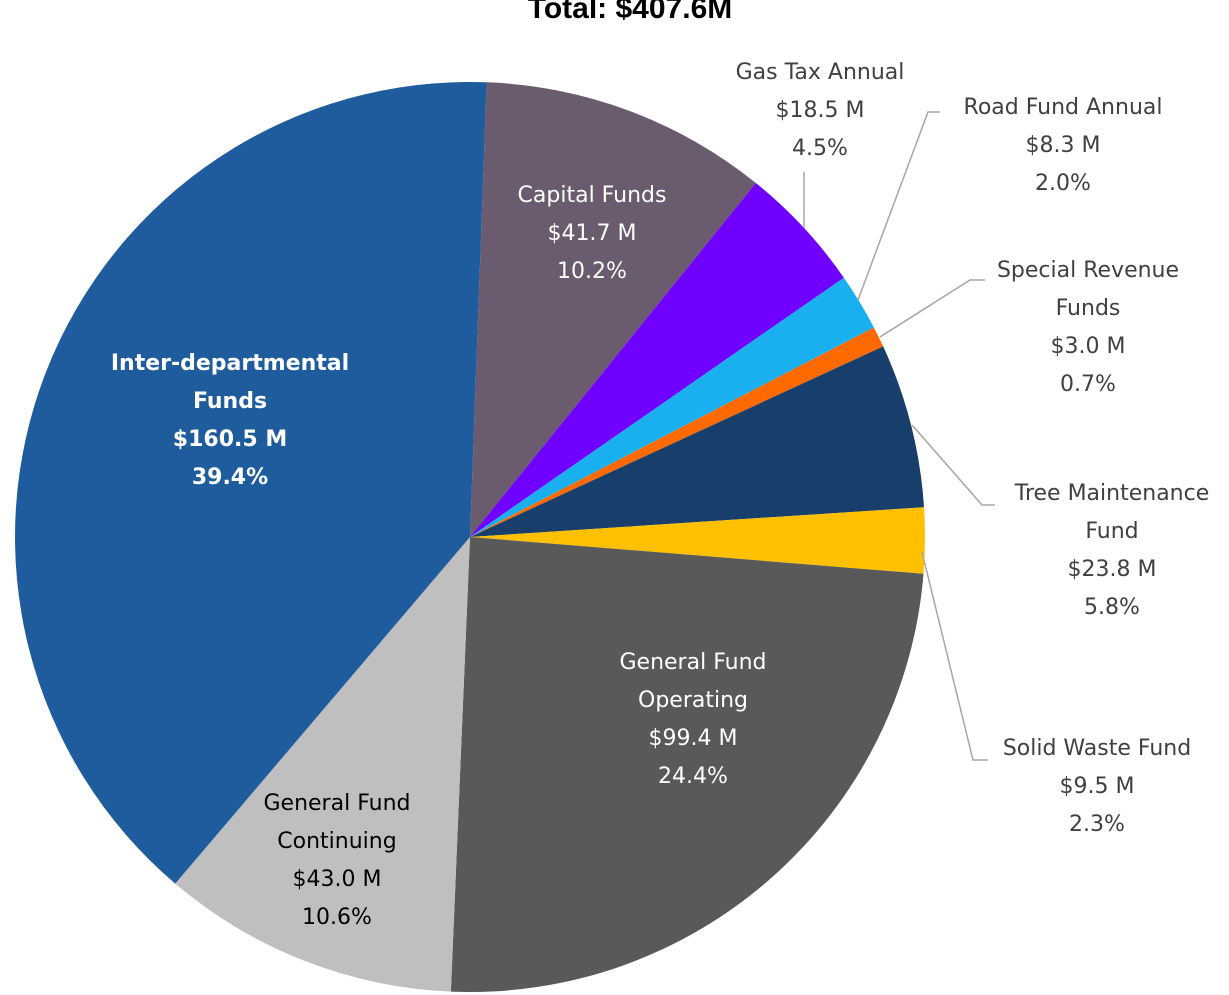  What do you see at coordinates (1097, 824) in the screenshot?
I see `percent-label: 2.3%` at bounding box center [1097, 824].